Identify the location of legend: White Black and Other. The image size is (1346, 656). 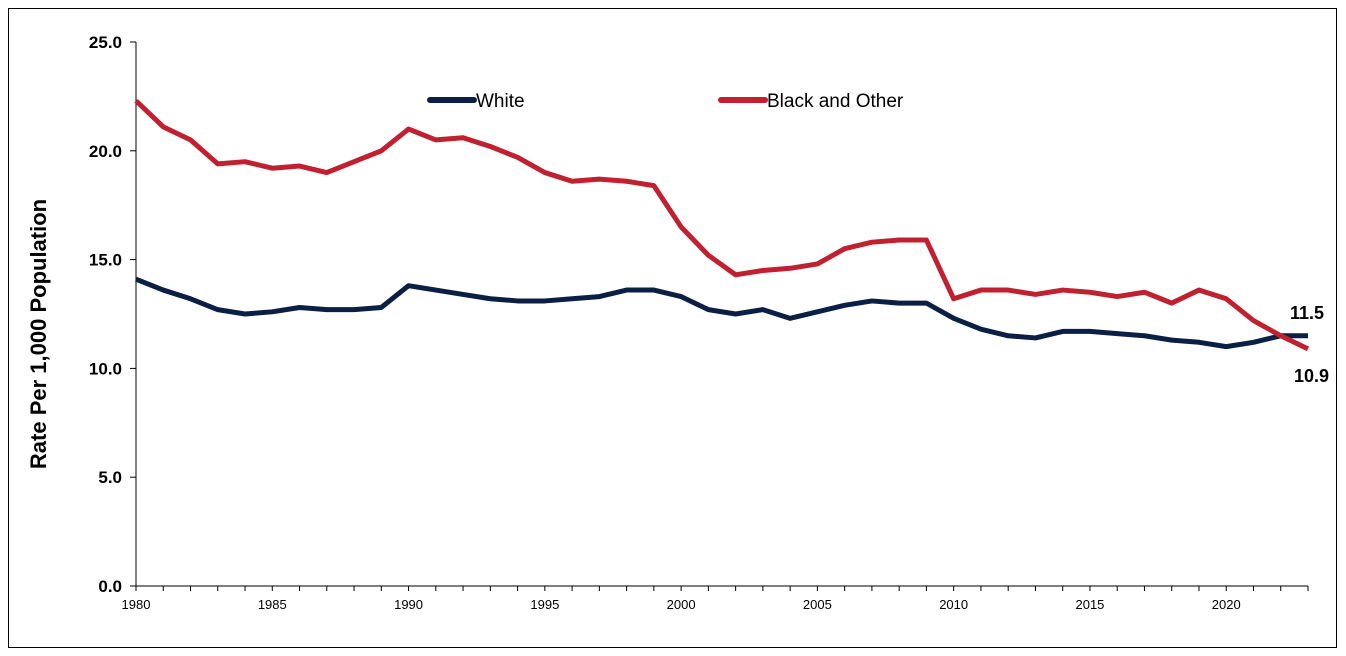
(665, 101).